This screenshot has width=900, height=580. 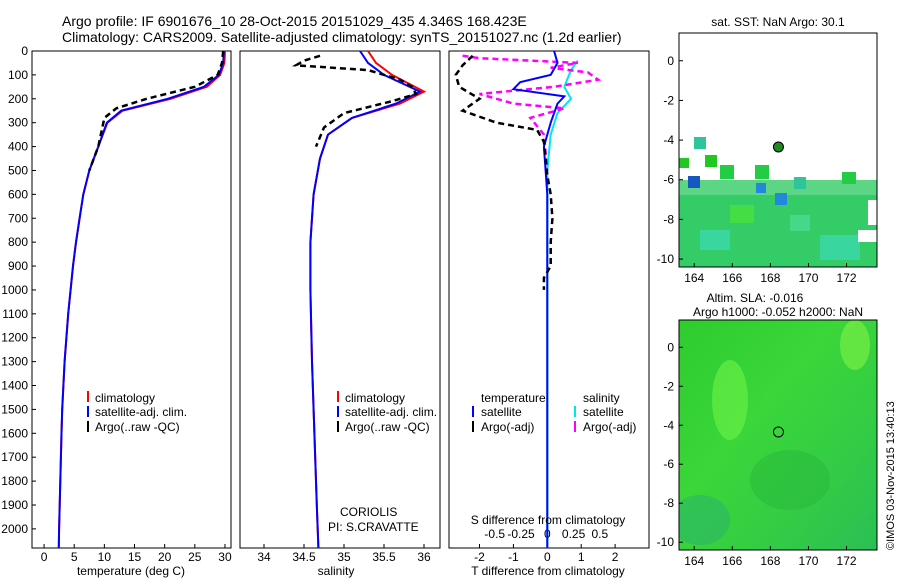 What do you see at coordinates (105, 557) in the screenshot?
I see `temperature-tick-label: 10` at bounding box center [105, 557].